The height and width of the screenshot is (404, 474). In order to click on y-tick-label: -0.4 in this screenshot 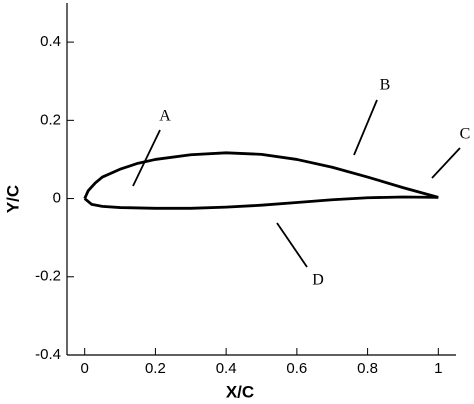, I will do `click(48, 354)`.